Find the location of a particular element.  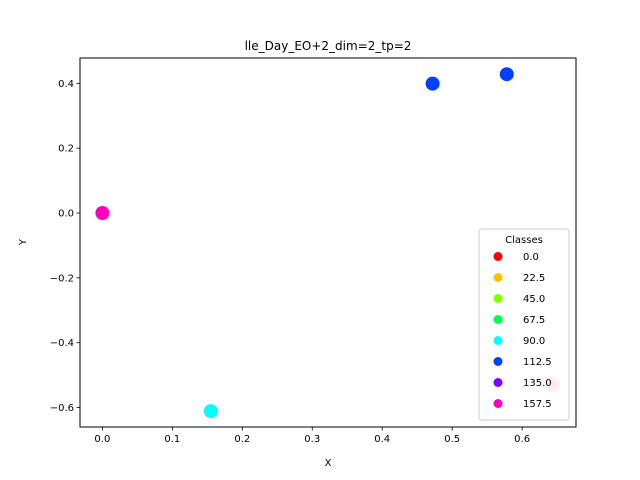

y-tick-label: 0.2 is located at coordinates (66, 149).